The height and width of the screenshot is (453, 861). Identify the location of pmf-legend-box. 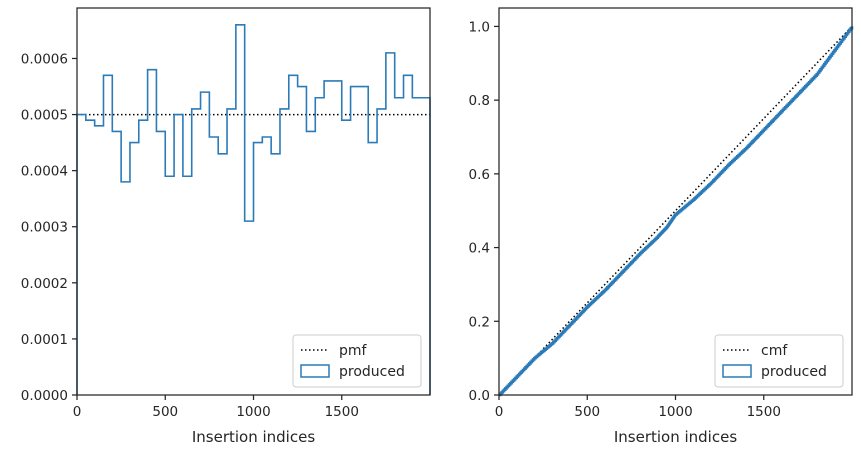
(357, 361).